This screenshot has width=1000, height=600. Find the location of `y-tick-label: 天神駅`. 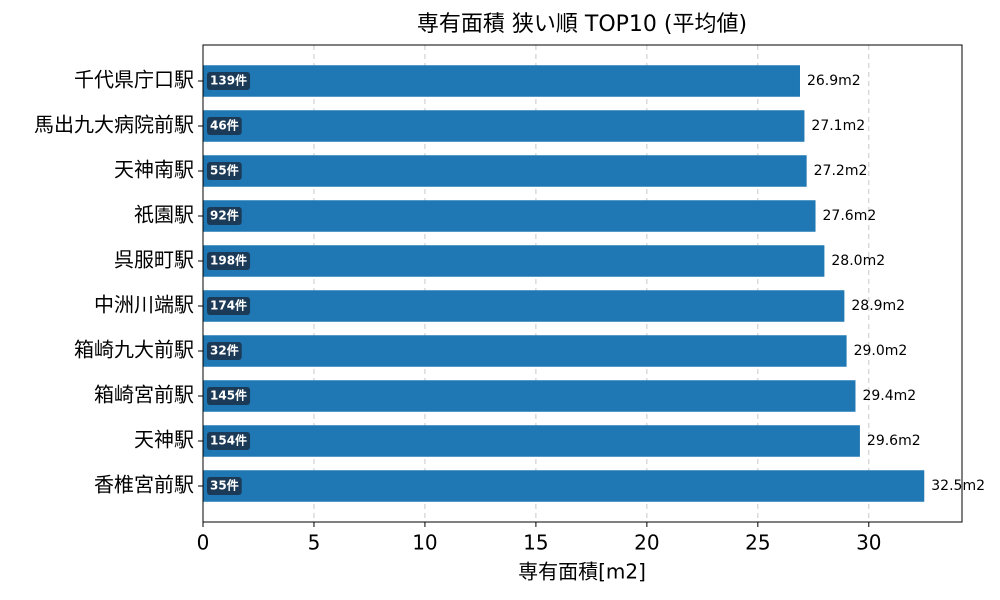

y-tick-label: 天神駅 is located at coordinates (164, 440).